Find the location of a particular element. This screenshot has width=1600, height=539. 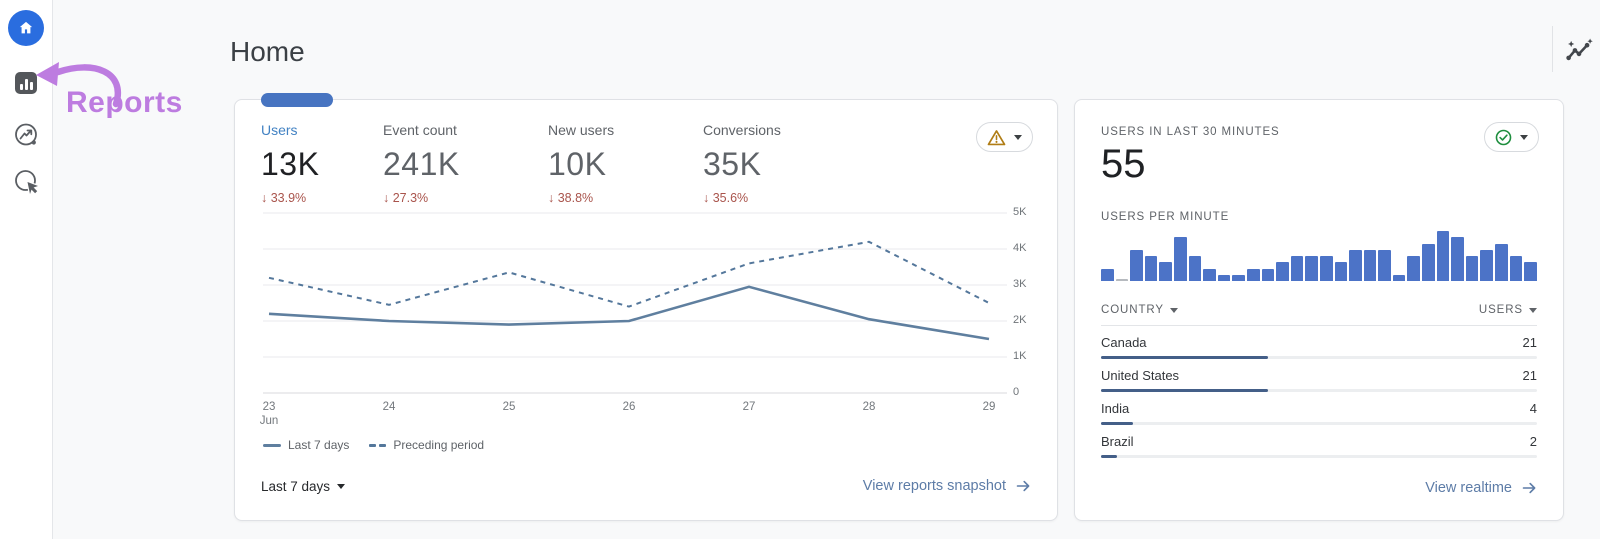

sidebar-item-reports is located at coordinates (26, 83).